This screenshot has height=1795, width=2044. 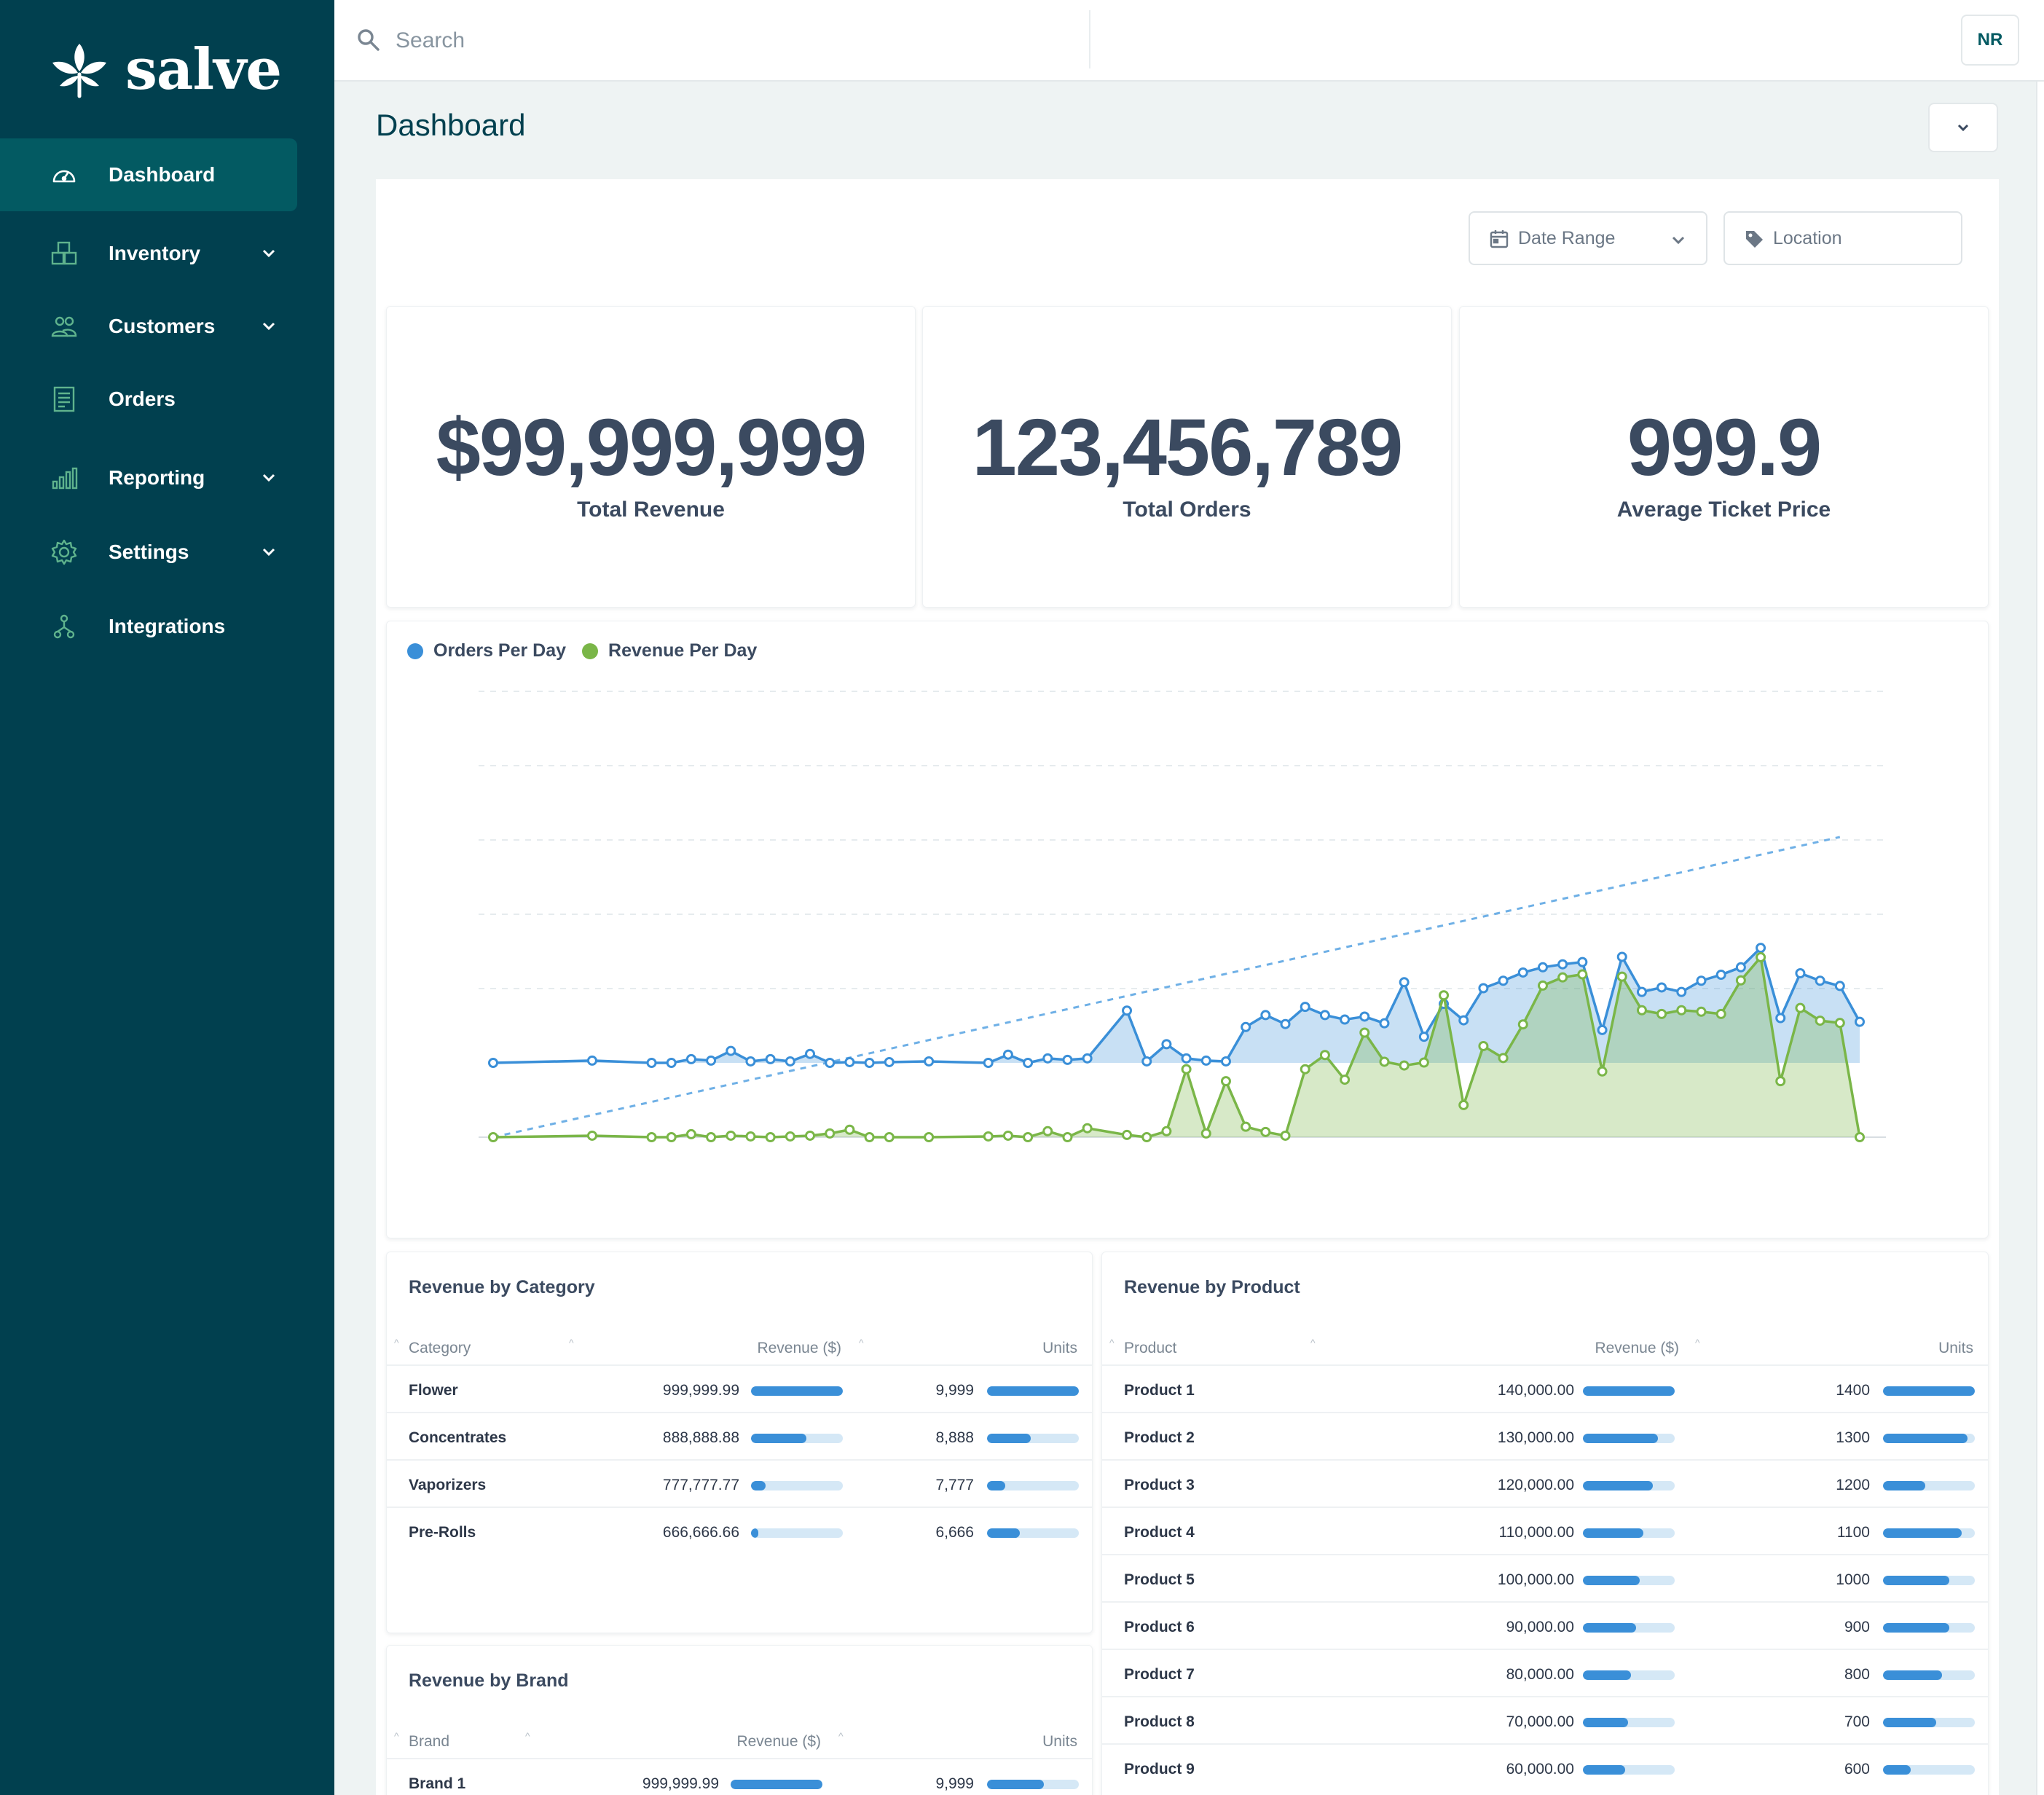 What do you see at coordinates (148, 552) in the screenshot?
I see `sidebar-item-settings: Settings` at bounding box center [148, 552].